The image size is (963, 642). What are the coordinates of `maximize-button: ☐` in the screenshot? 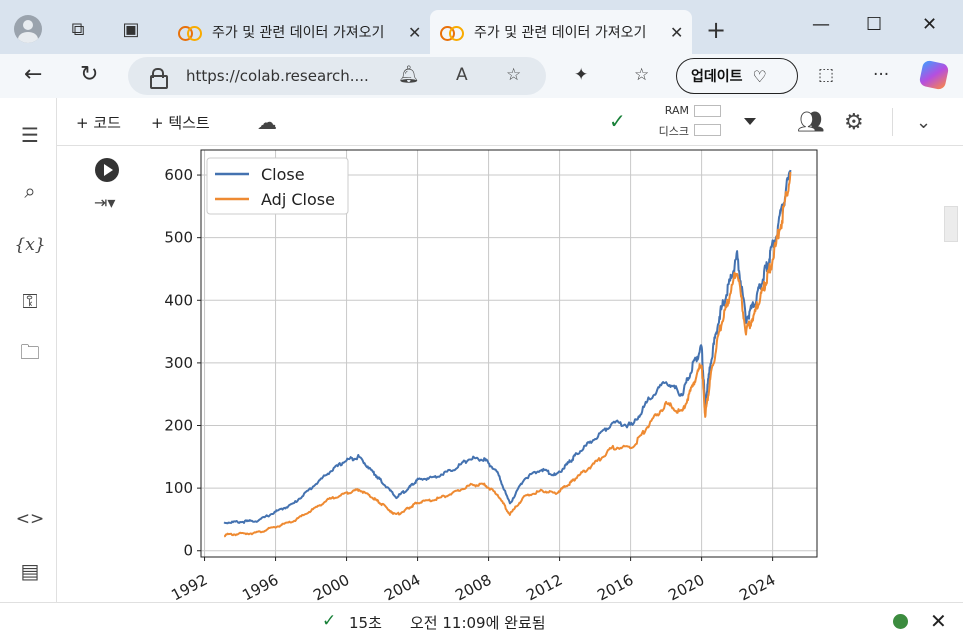 It's located at (874, 24).